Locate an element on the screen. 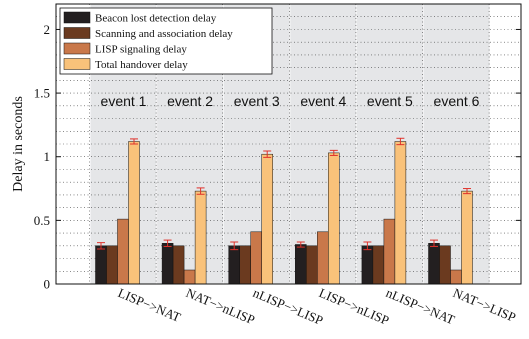 This screenshot has width=529, height=339. x-category-label-1: LISP−>NAT is located at coordinates (149, 305).